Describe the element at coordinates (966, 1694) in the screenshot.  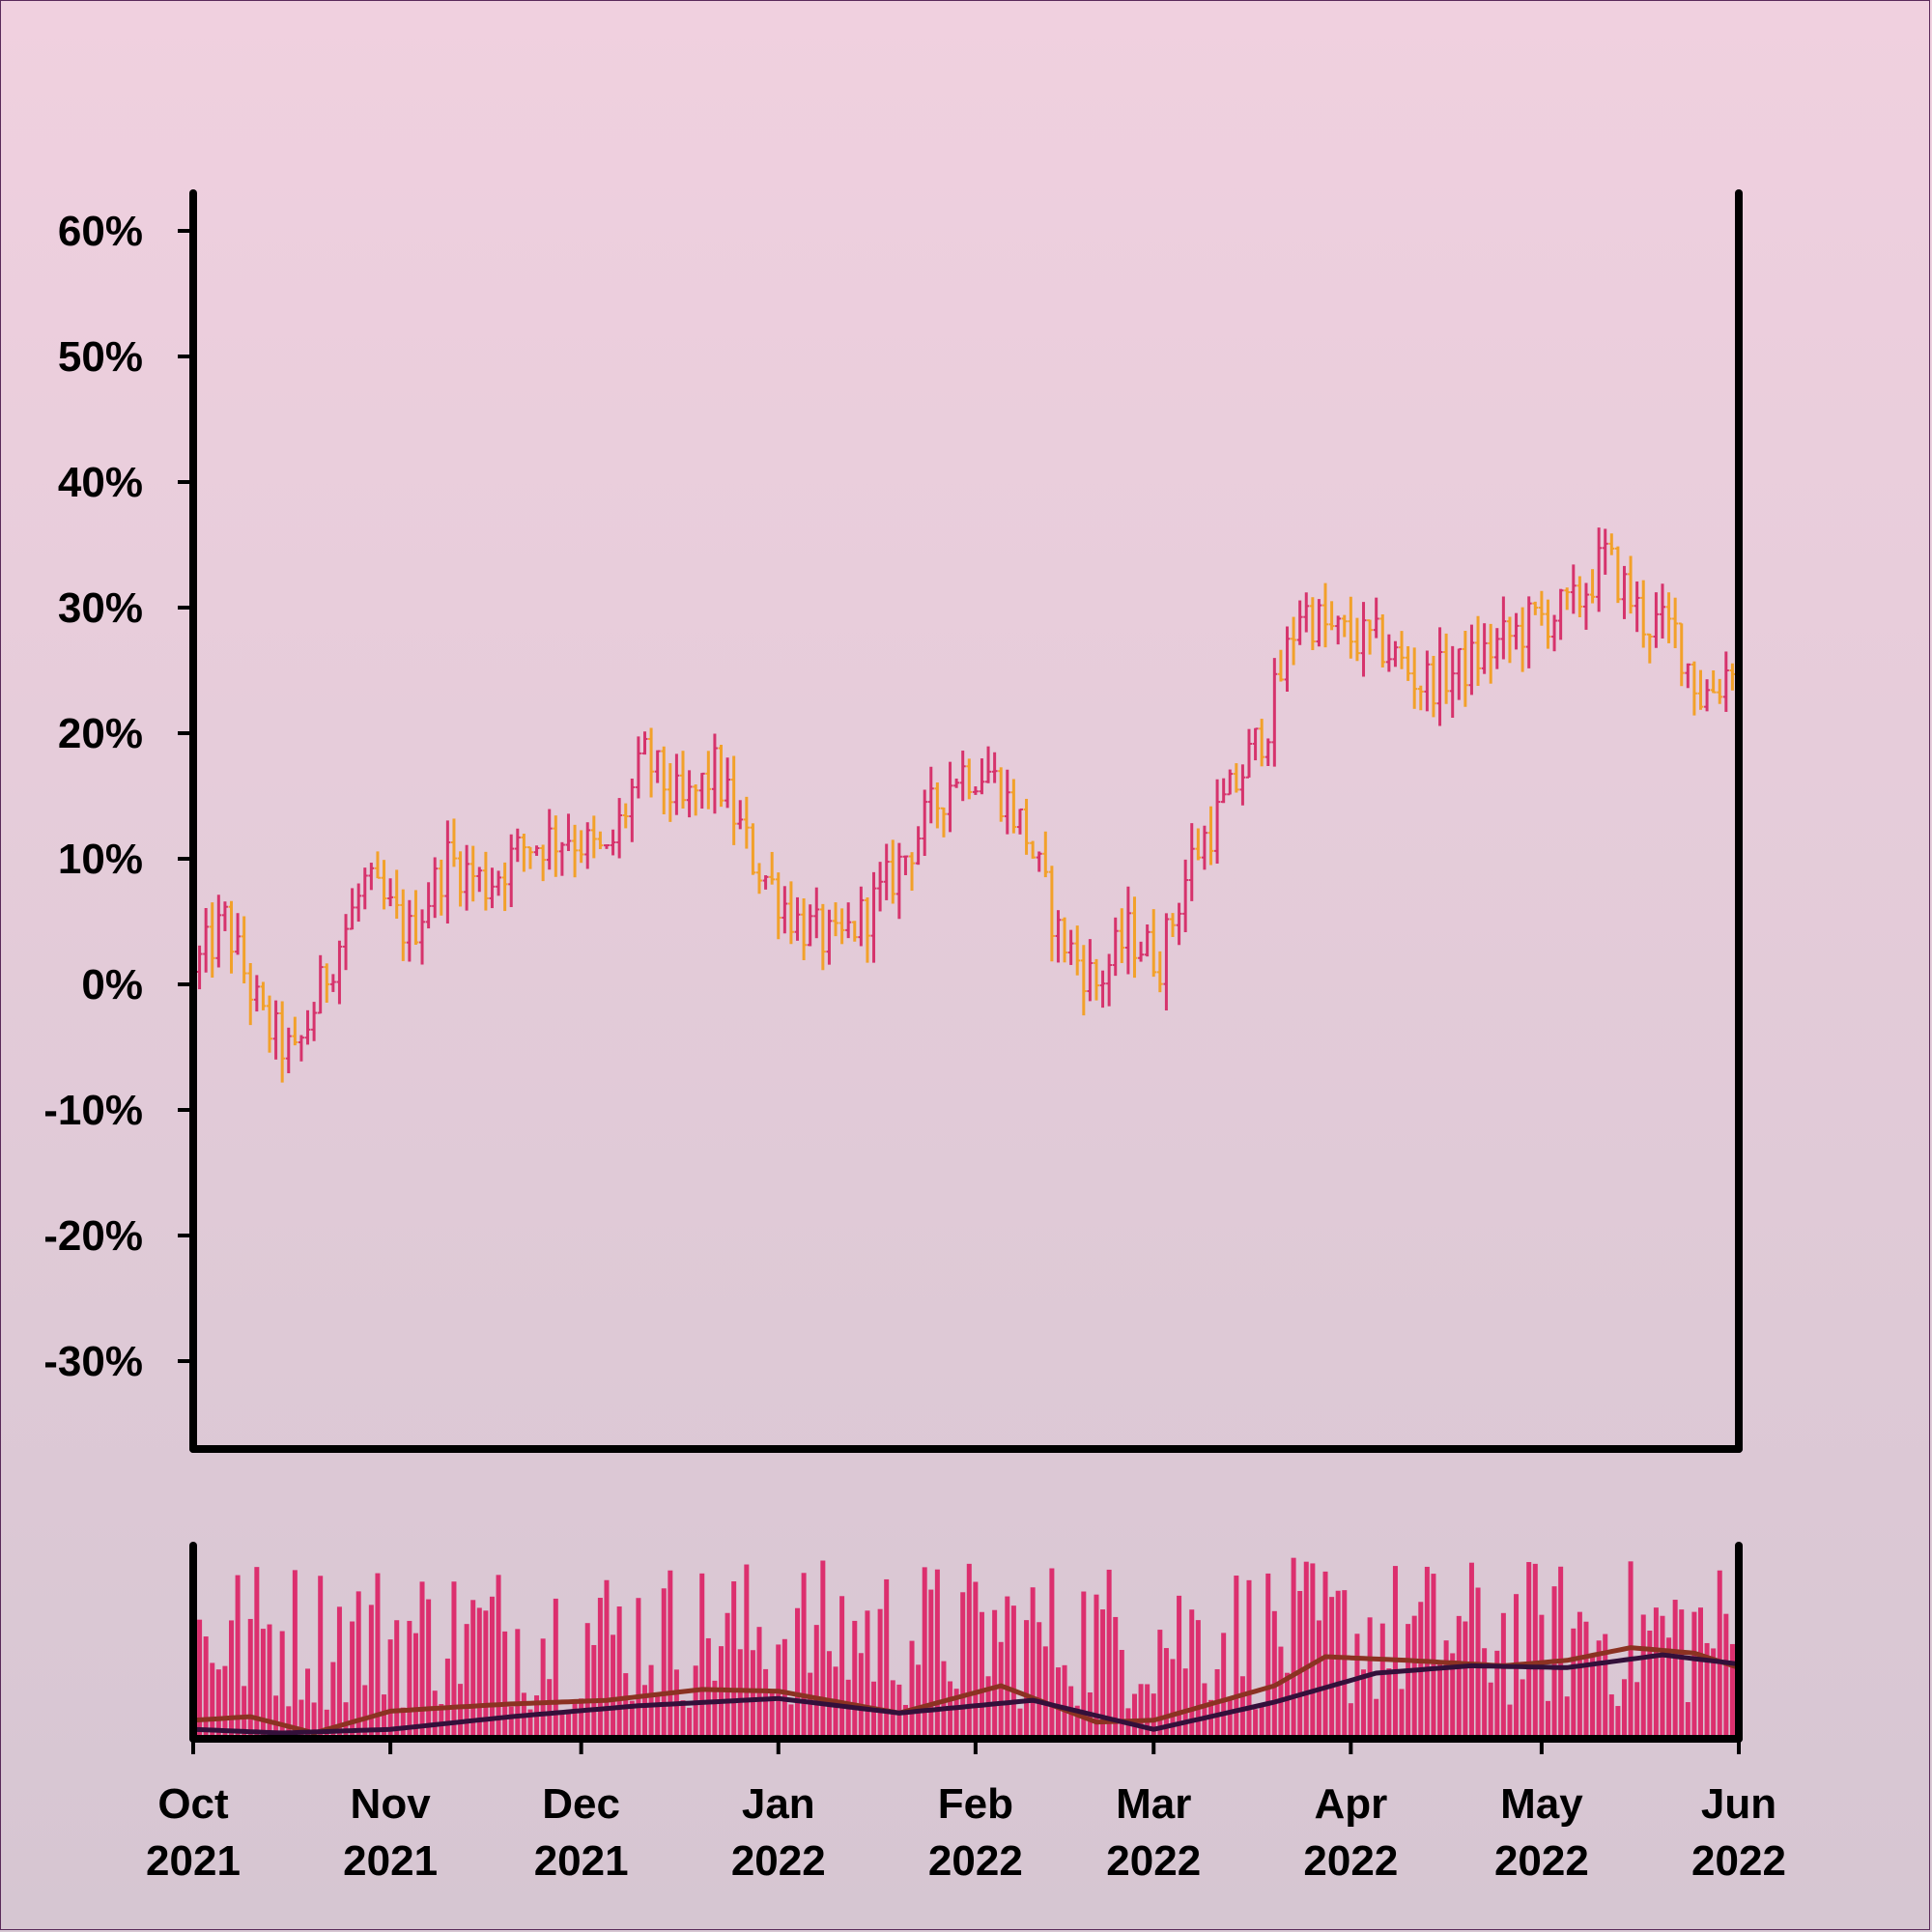
I see `moving-average-long-line` at that location.